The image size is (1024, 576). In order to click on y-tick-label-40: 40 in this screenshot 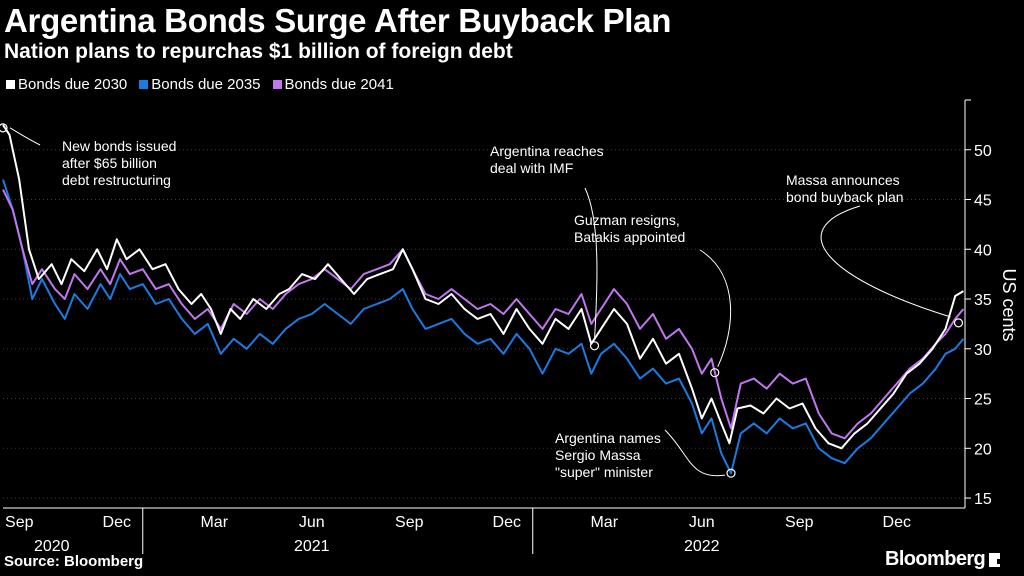, I will do `click(983, 250)`.